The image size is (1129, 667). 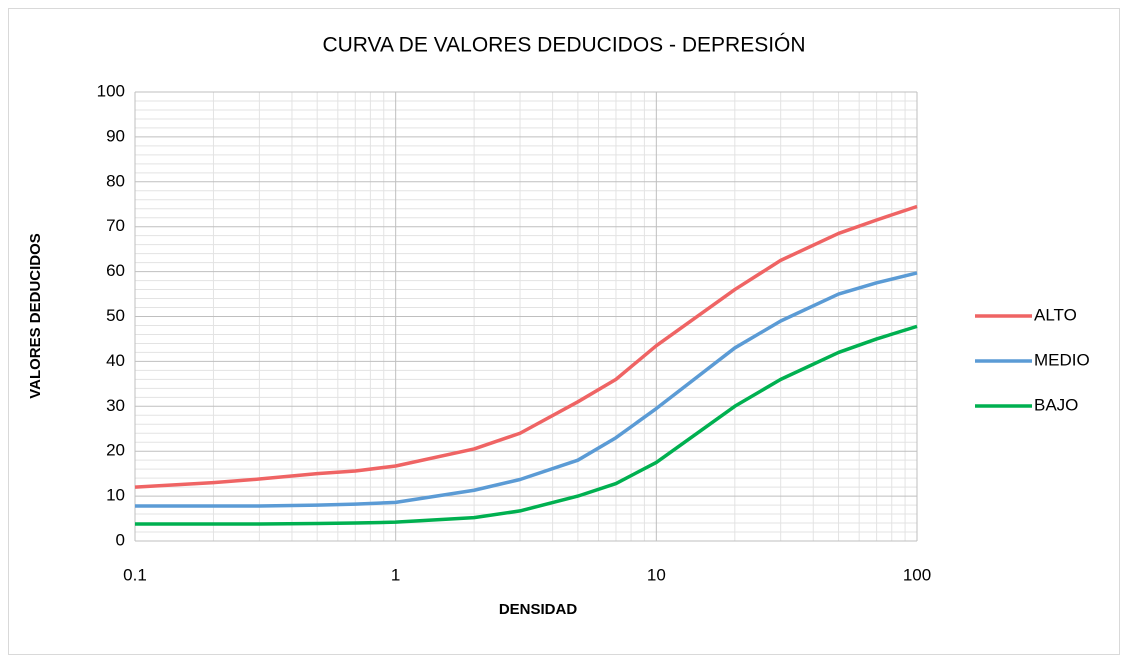 What do you see at coordinates (115, 405) in the screenshot?
I see `y-tick-label: 30` at bounding box center [115, 405].